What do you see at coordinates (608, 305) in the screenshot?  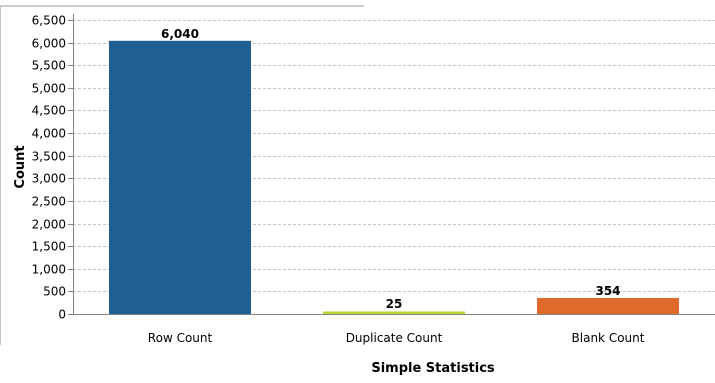 I see `bar-blank-count` at bounding box center [608, 305].